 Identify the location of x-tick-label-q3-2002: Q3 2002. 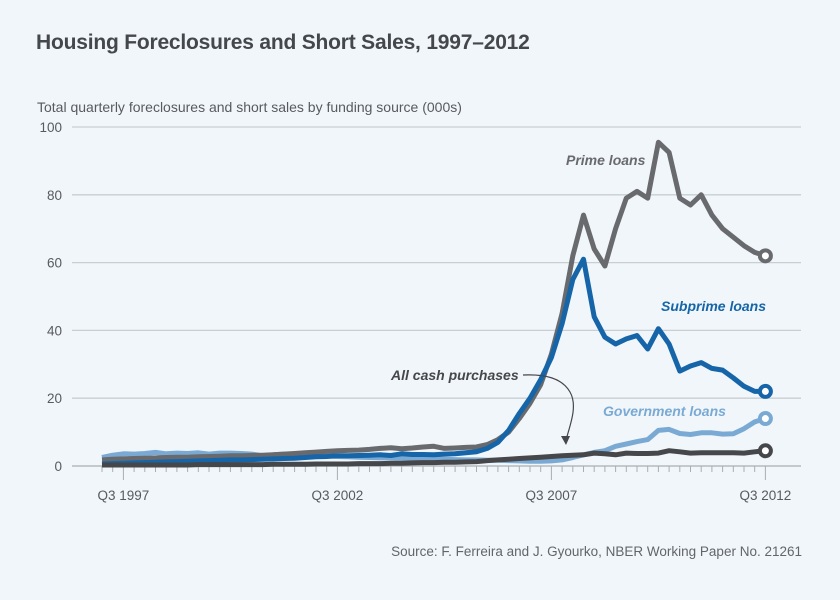
(338, 495).